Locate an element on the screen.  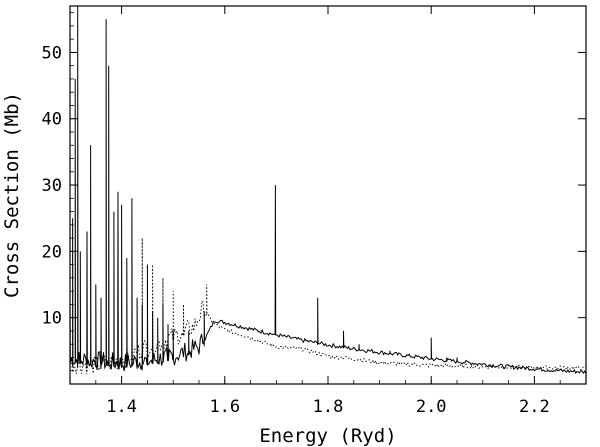
y-tick-label: 30 is located at coordinates (52, 186).